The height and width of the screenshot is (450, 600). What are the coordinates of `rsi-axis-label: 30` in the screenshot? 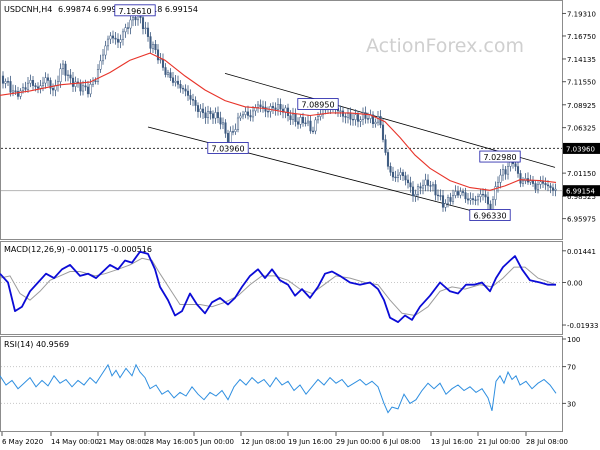 It's located at (571, 404).